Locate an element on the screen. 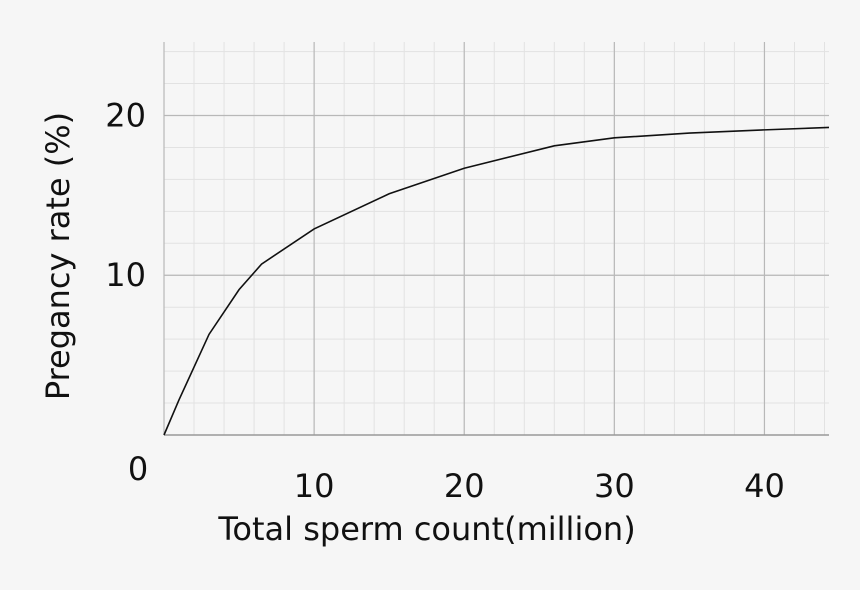  x-tick-label: 20 is located at coordinates (464, 486).